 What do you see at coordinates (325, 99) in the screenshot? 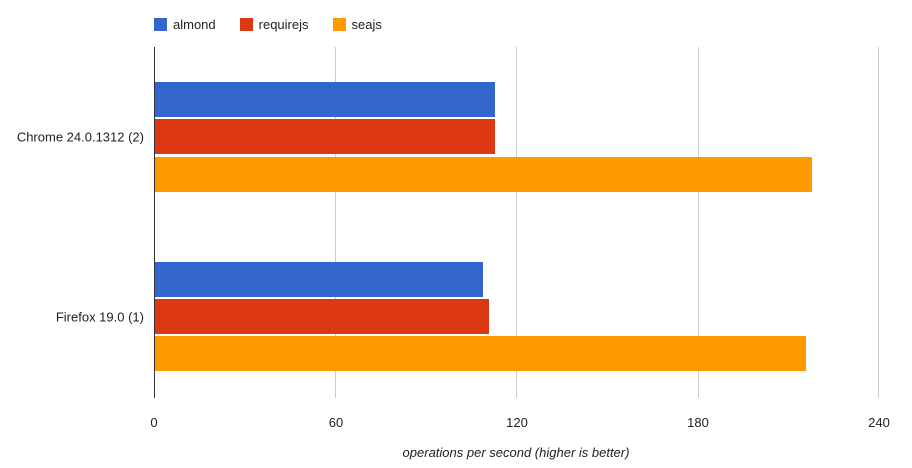
I see `bar-chrome-almond` at bounding box center [325, 99].